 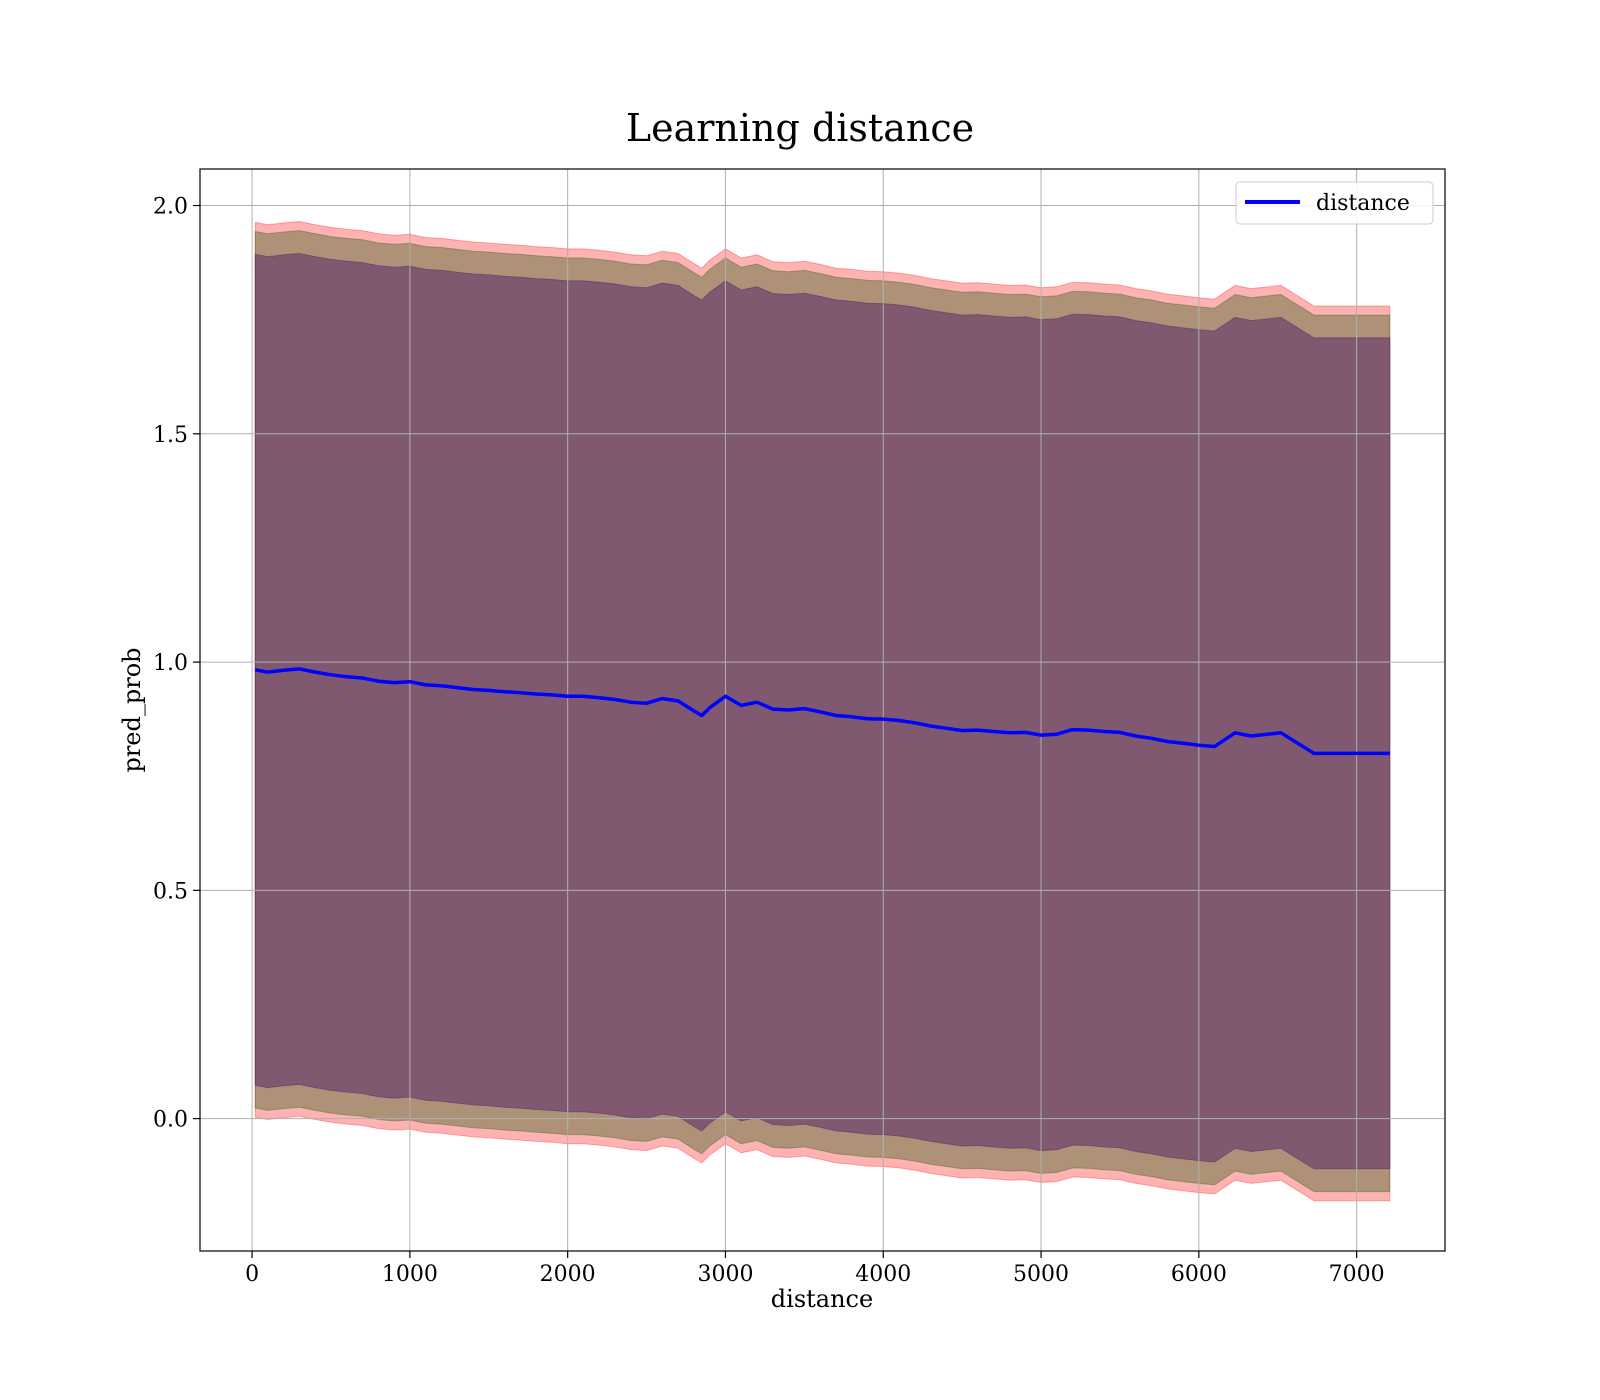 What do you see at coordinates (170, 891) in the screenshot?
I see `y-tick-label: 0.5` at bounding box center [170, 891].